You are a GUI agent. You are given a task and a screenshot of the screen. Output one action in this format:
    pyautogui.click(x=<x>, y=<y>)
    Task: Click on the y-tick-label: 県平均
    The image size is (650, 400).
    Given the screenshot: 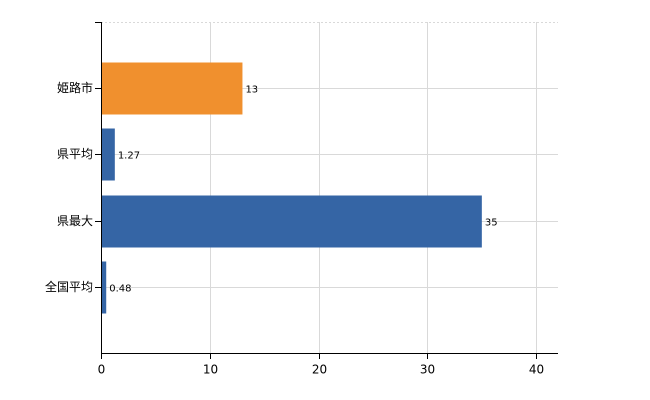 What is the action you would take?
    pyautogui.click(x=75, y=154)
    